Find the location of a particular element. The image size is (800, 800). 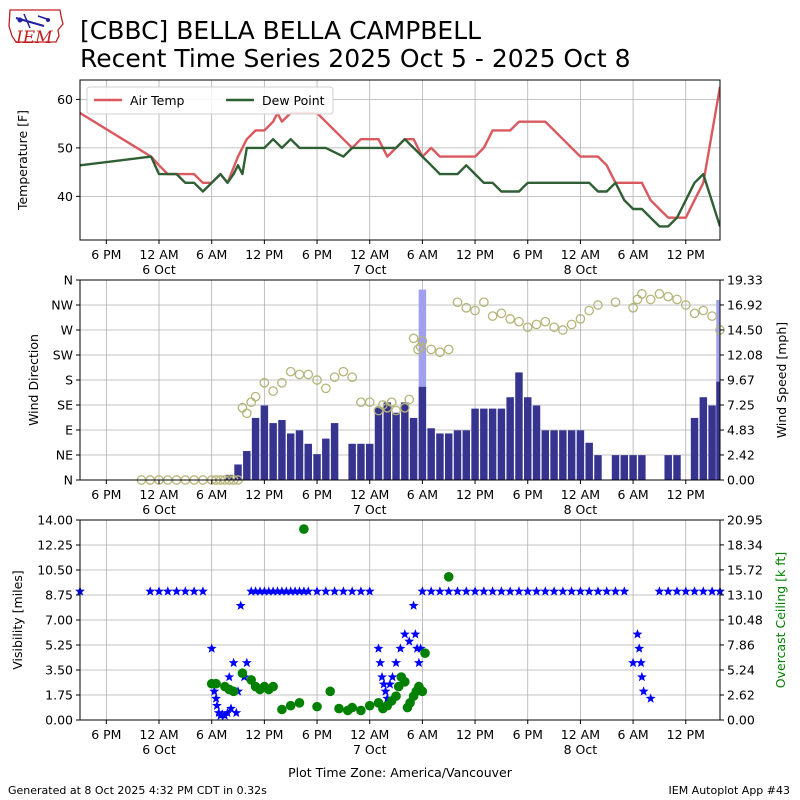

iem-logo: IEM is located at coordinates (35, 29).